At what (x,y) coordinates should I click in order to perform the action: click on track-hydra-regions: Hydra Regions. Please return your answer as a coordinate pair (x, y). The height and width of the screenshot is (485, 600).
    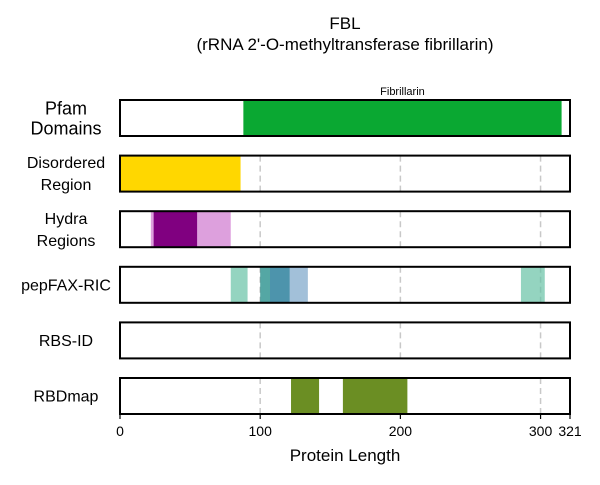
    Looking at the image, I should click on (304, 230).